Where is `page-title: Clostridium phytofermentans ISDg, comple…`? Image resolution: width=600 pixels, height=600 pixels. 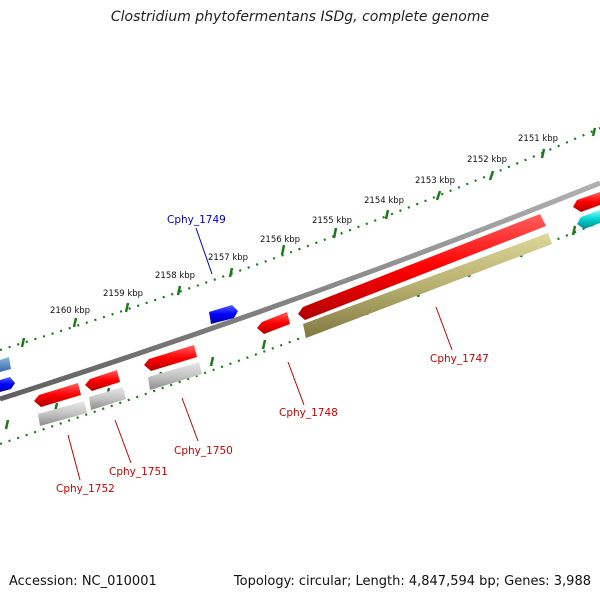 page-title: Clostridium phytofermentans ISDg, comple… is located at coordinates (300, 17).